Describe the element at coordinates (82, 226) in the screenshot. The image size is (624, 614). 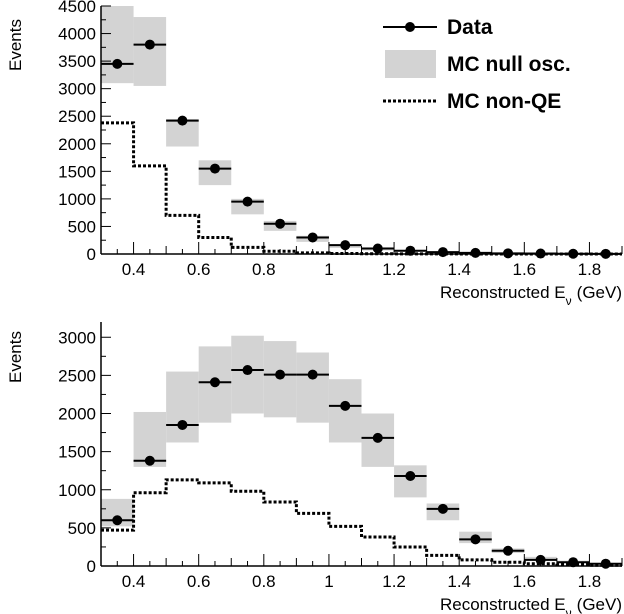
I see `top-y-tick-label-1: 500` at that location.